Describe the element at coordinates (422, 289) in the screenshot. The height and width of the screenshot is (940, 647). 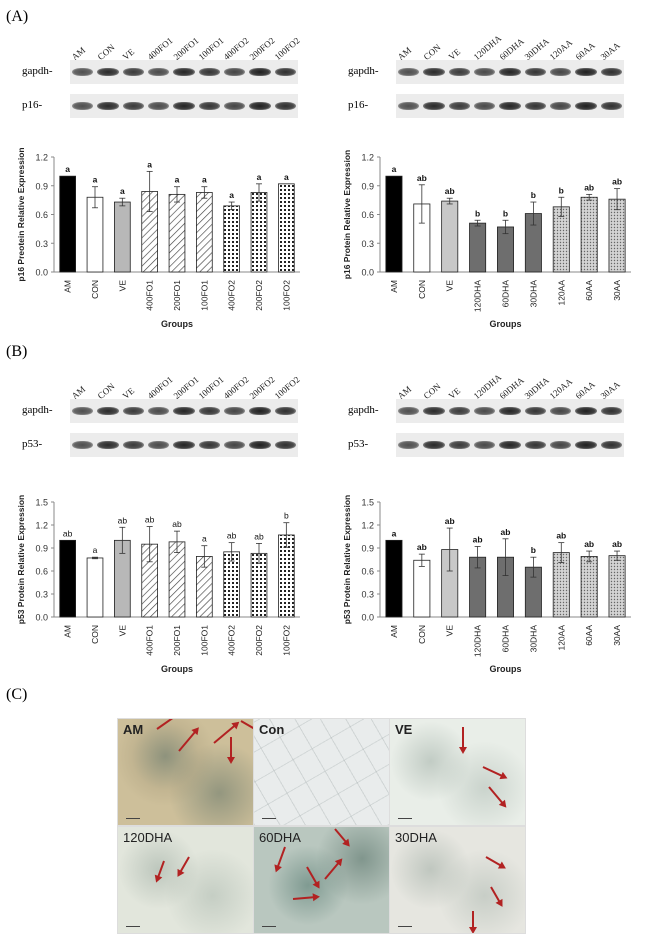
I see `x-tick-label: CON` at that location.